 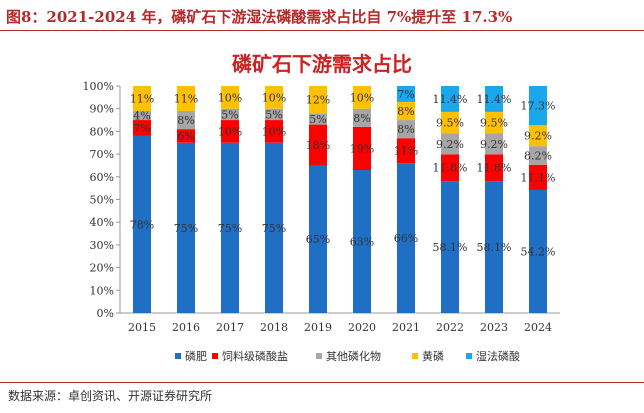 What do you see at coordinates (102, 290) in the screenshot?
I see `y-tick-label: 10%` at bounding box center [102, 290].